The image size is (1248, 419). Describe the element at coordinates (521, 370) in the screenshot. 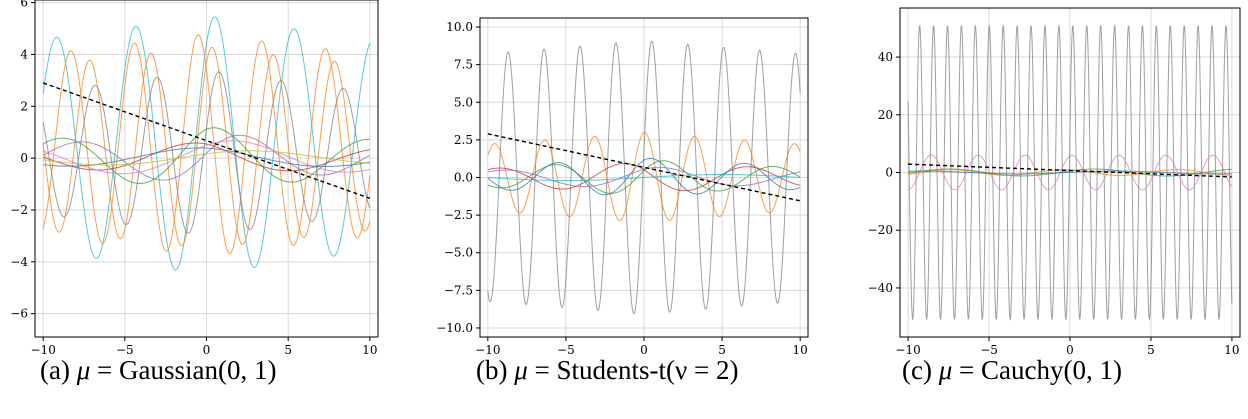

I see `caption-b-mu: μ` at that location.